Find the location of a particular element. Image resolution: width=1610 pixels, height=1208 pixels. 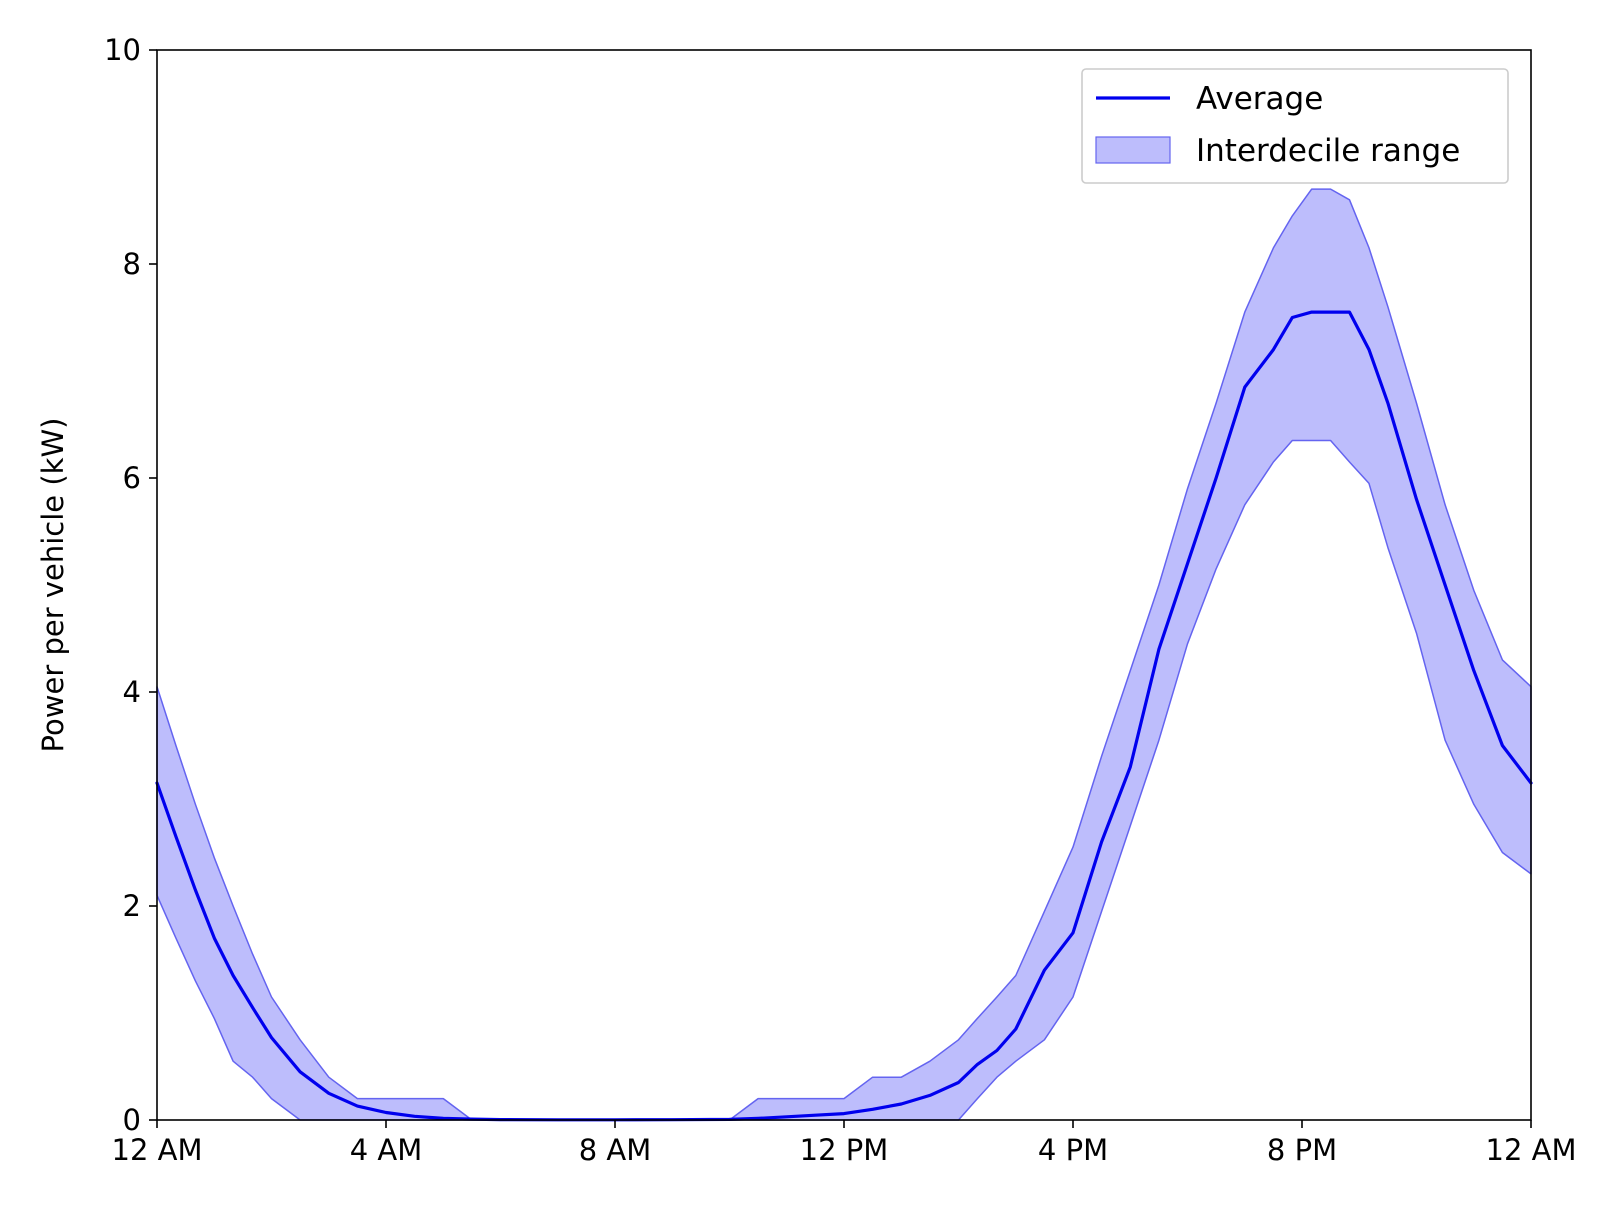

y-tick-label: 0 is located at coordinates (132, 1120).